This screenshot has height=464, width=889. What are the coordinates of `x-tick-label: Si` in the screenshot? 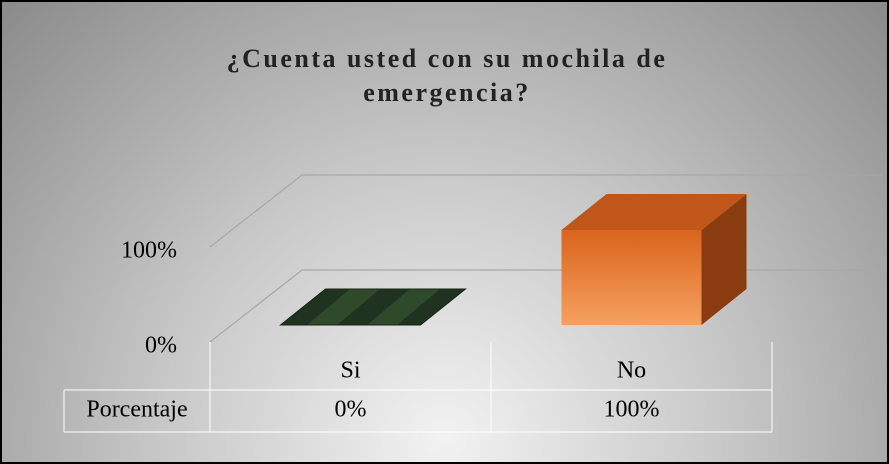 It's located at (350, 371).